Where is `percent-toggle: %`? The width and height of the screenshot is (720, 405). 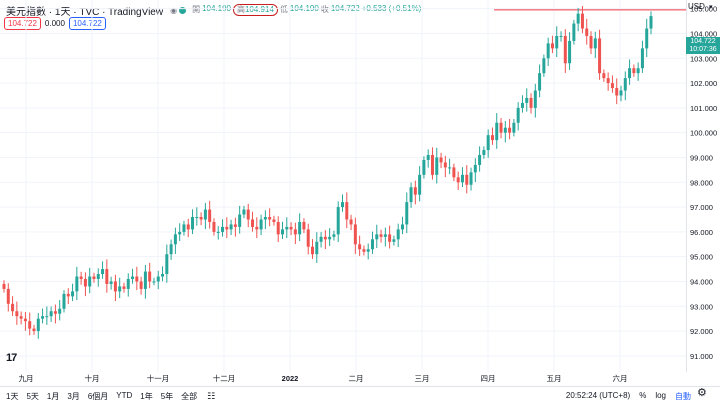
percent-toggle: % is located at coordinates (643, 395).